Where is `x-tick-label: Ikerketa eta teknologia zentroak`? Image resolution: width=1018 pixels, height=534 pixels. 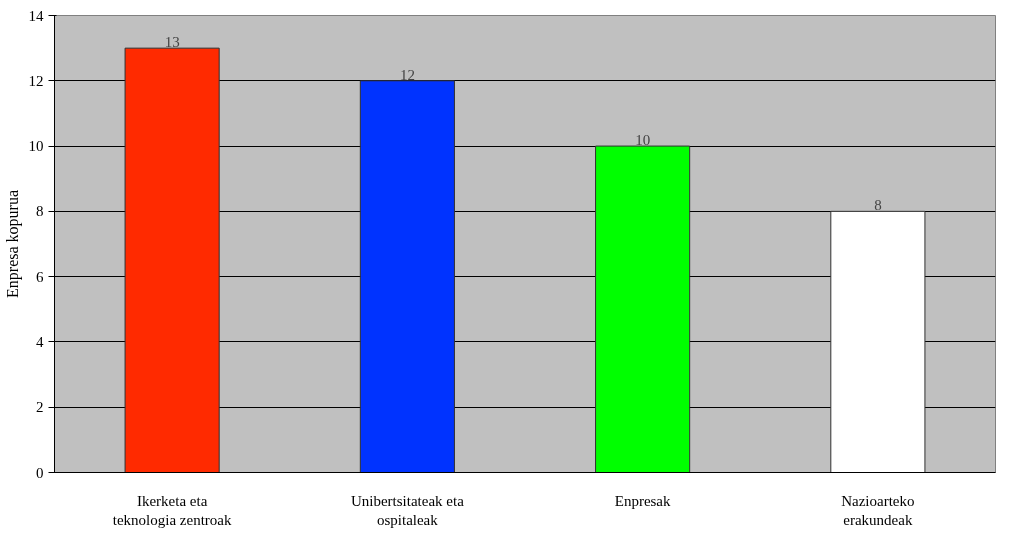 x-tick-label: Ikerketa eta teknologia zentroak is located at coordinates (172, 510).